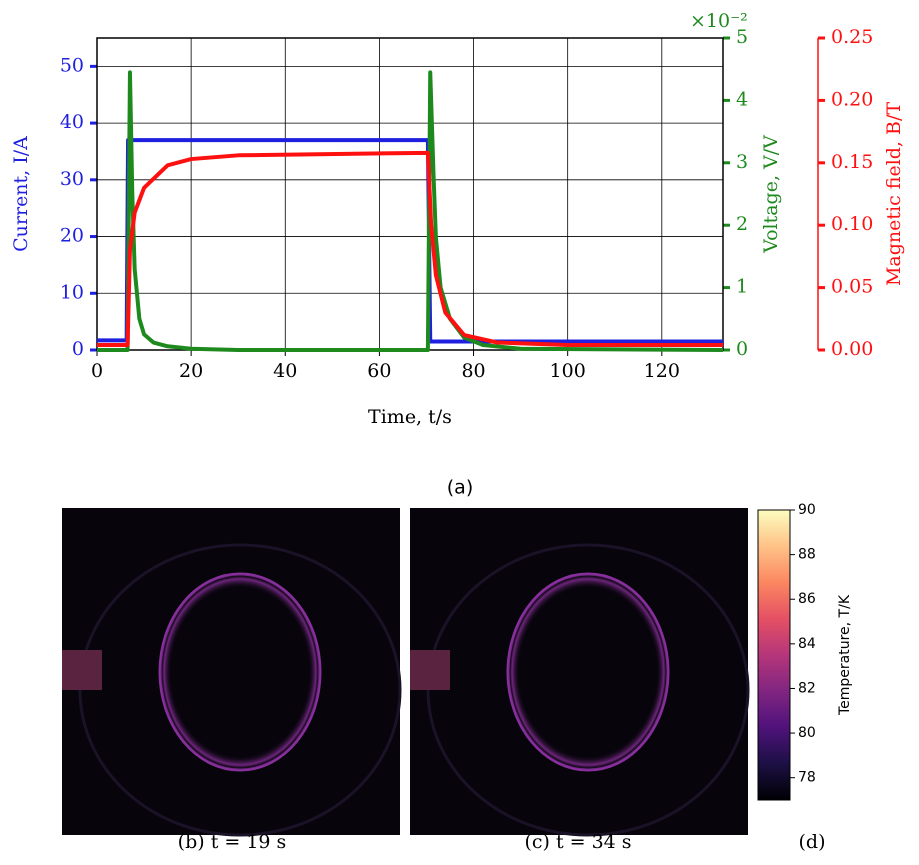  I want to click on y3-tick-label: 0.00, so click(852, 349).